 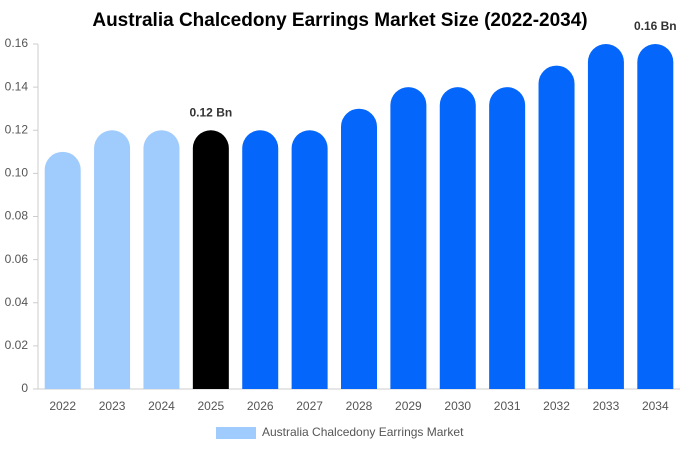 I want to click on y-tick-label: 0.12, so click(x=17, y=129).